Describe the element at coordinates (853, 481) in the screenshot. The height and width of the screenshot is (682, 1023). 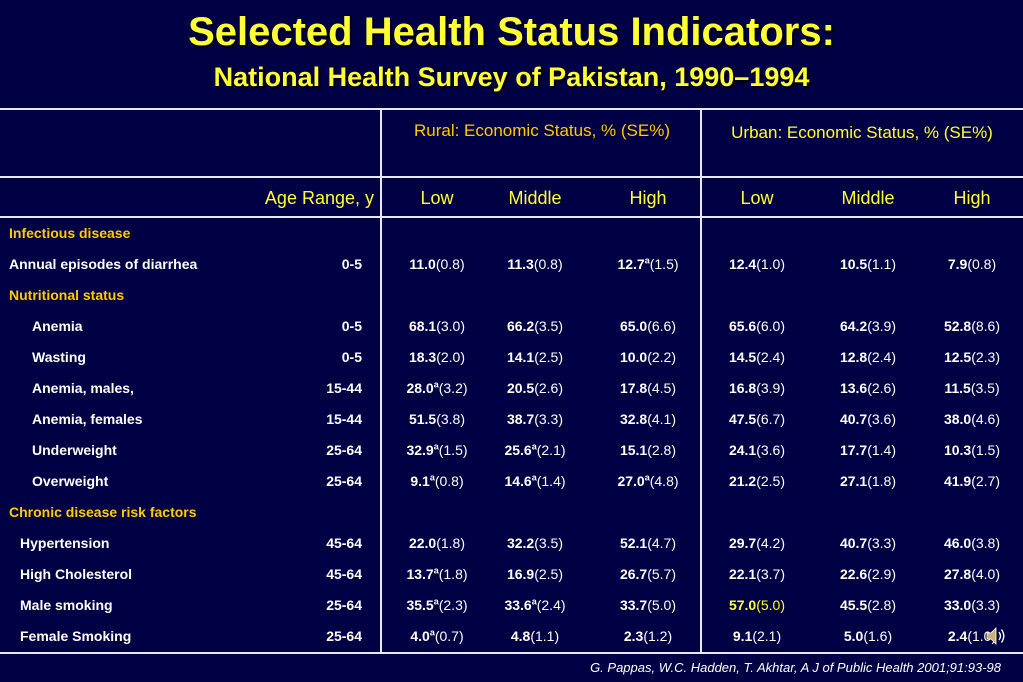
I see `value-number: 27.1` at that location.